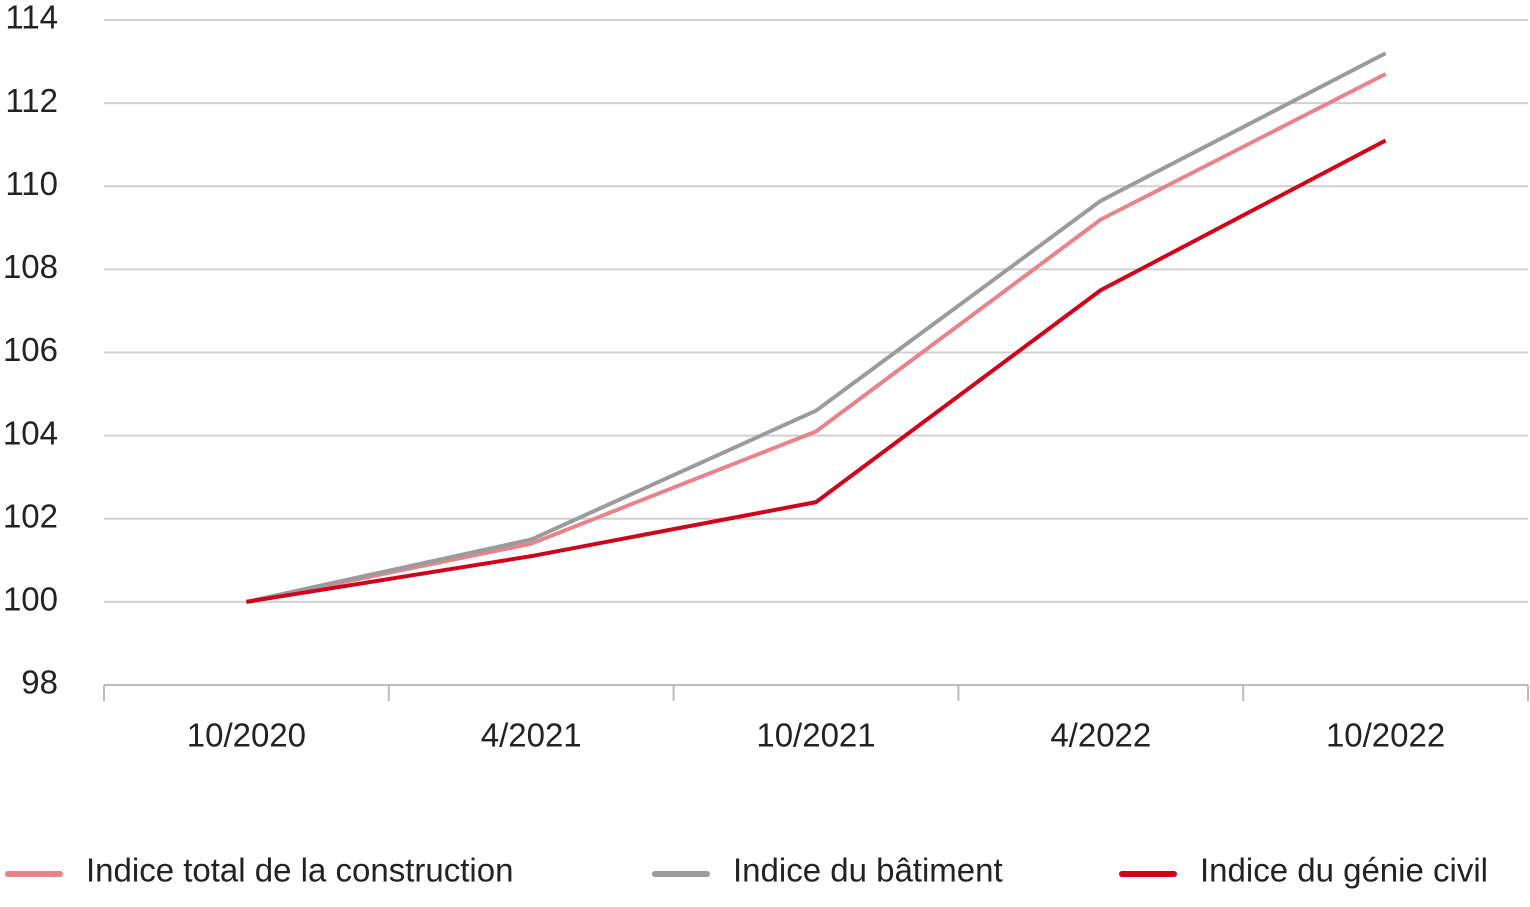  Describe the element at coordinates (30, 599) in the screenshot. I see `y-tick-label: 100` at that location.